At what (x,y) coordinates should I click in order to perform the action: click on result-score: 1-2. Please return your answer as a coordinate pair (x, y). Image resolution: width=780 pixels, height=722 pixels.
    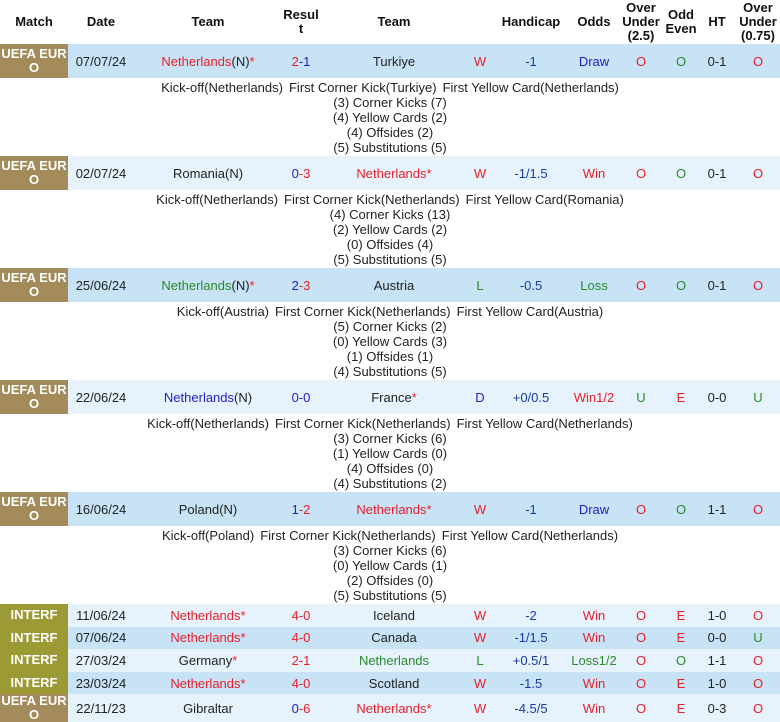
    Looking at the image, I should click on (301, 509).